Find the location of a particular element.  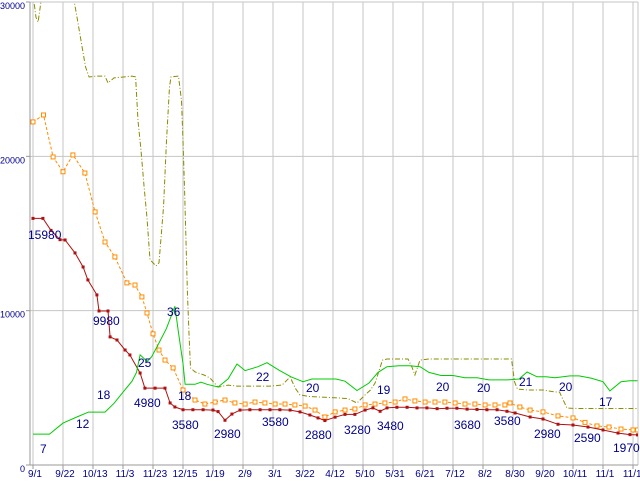

price-data-label: 3280 is located at coordinates (357, 430).